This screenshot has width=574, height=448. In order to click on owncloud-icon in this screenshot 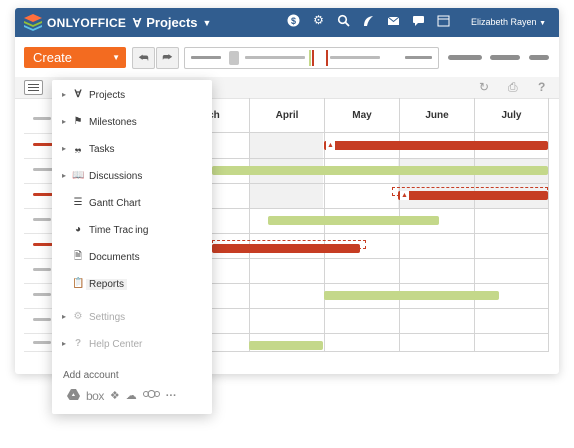, I will do `click(151, 395)`.